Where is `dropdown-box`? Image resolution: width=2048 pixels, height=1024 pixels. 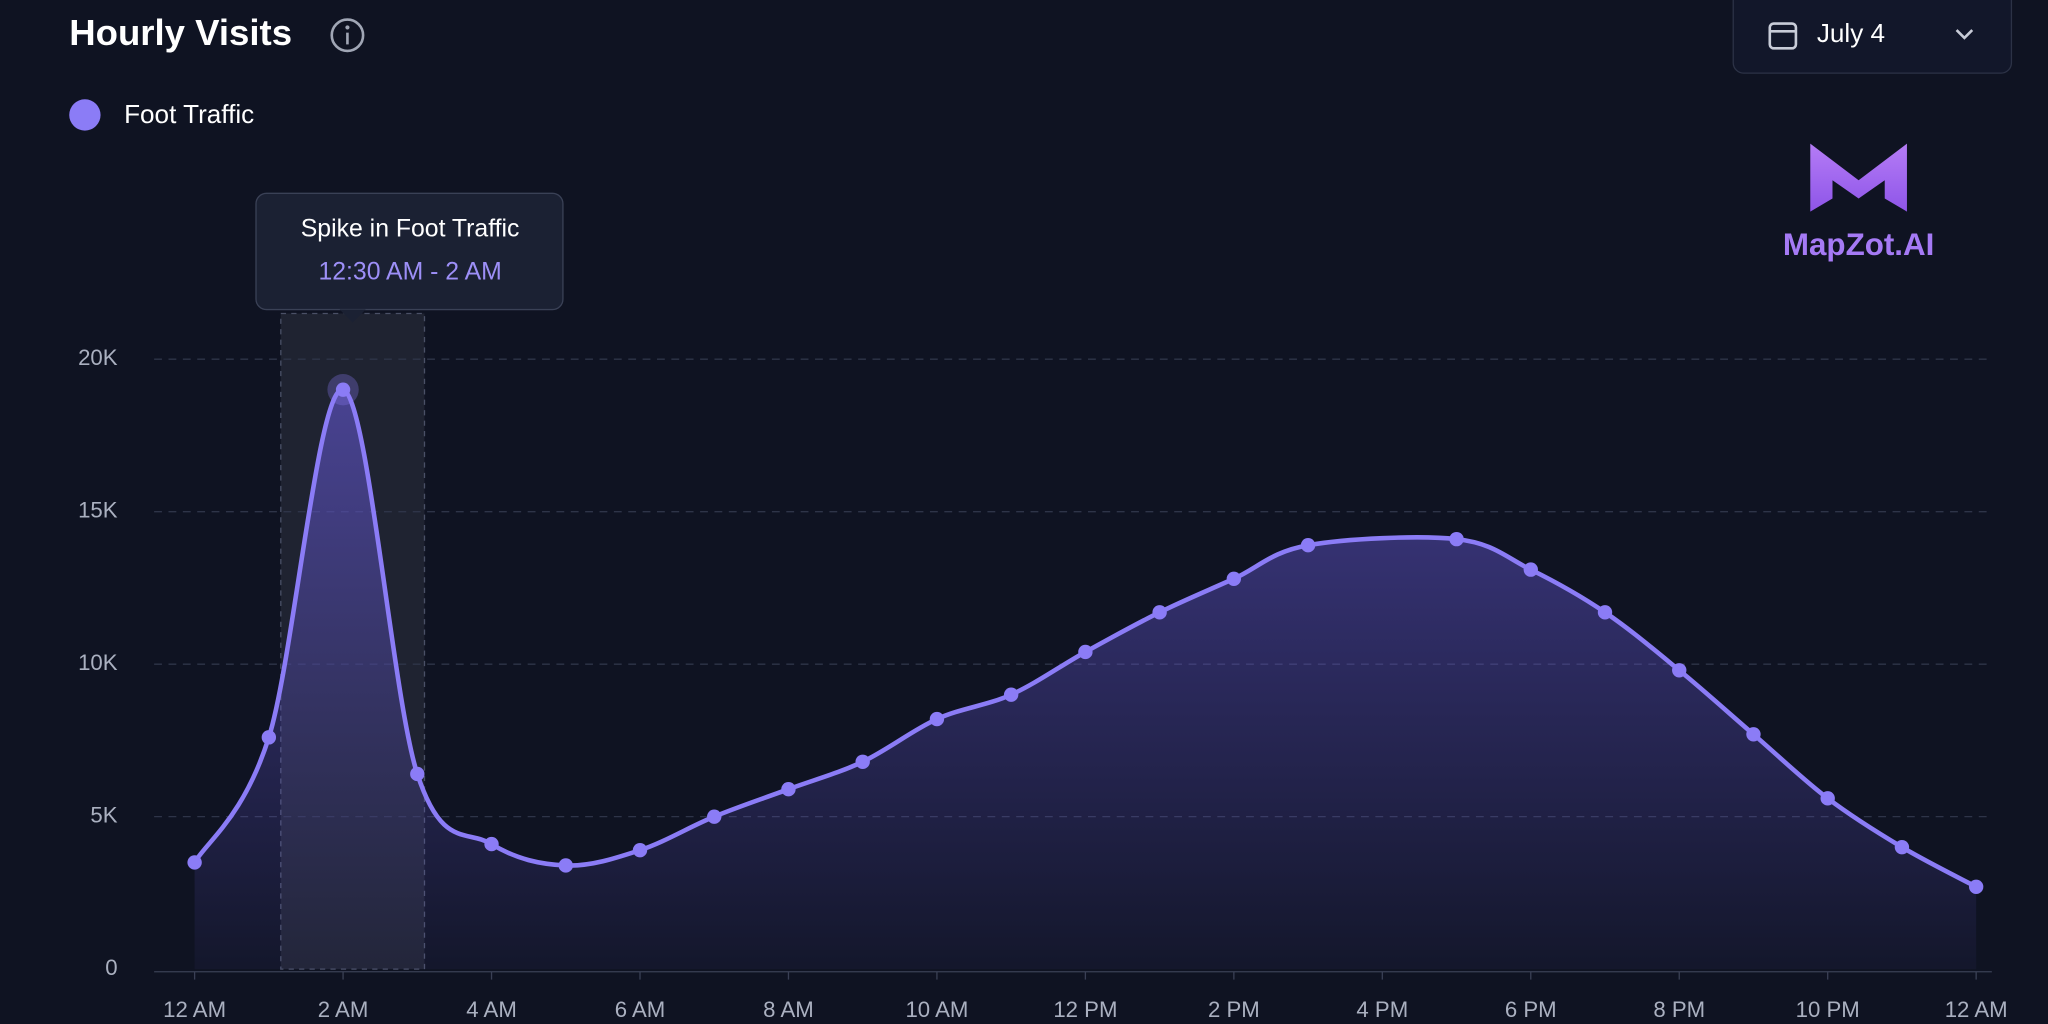 dropdown-box is located at coordinates (1872, 37).